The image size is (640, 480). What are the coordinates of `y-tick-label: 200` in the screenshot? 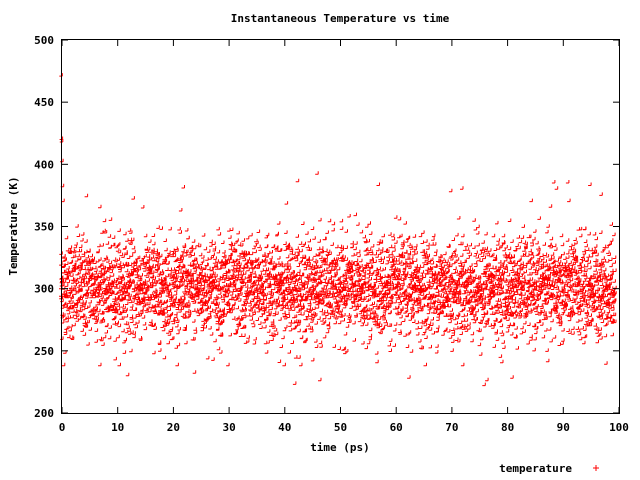 It's located at (44, 413).